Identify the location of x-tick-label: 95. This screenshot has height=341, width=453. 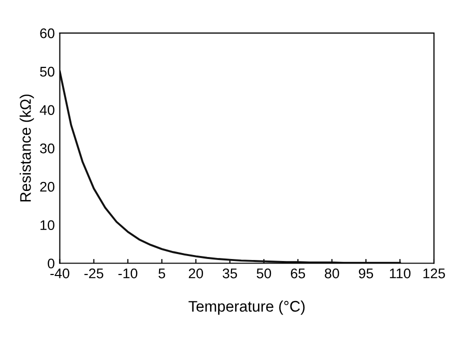
(366, 273).